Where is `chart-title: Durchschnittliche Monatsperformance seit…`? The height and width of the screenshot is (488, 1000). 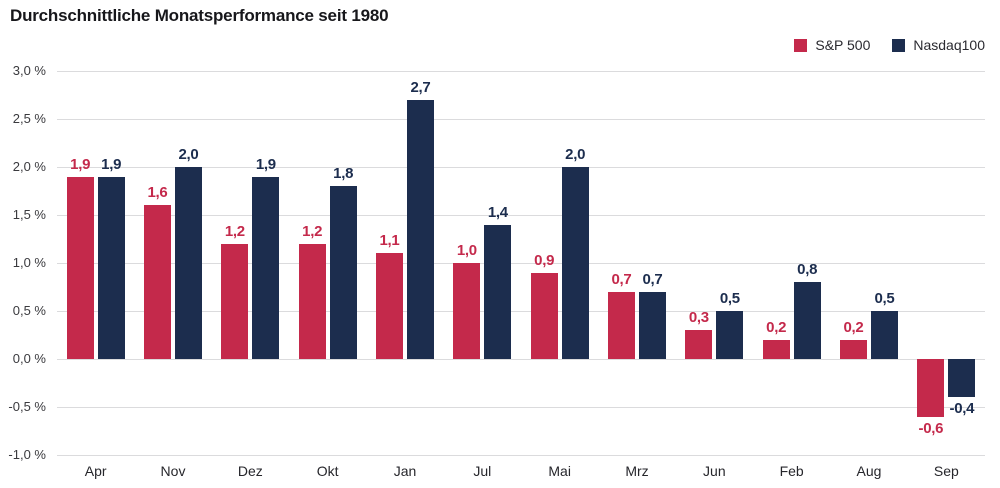 chart-title: Durchschnittliche Monatsperformance seit… is located at coordinates (199, 15).